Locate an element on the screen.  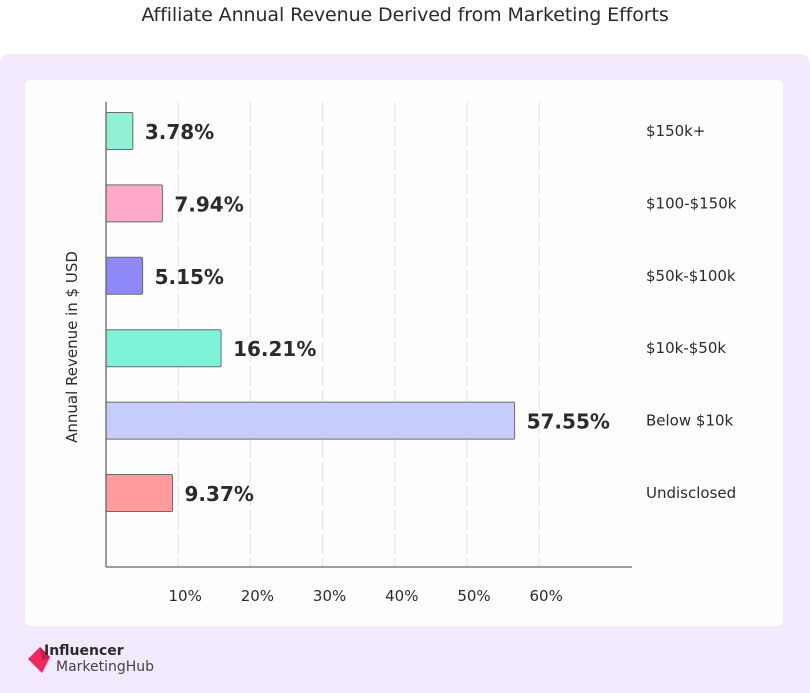
category-label: Below $10k is located at coordinates (690, 421).